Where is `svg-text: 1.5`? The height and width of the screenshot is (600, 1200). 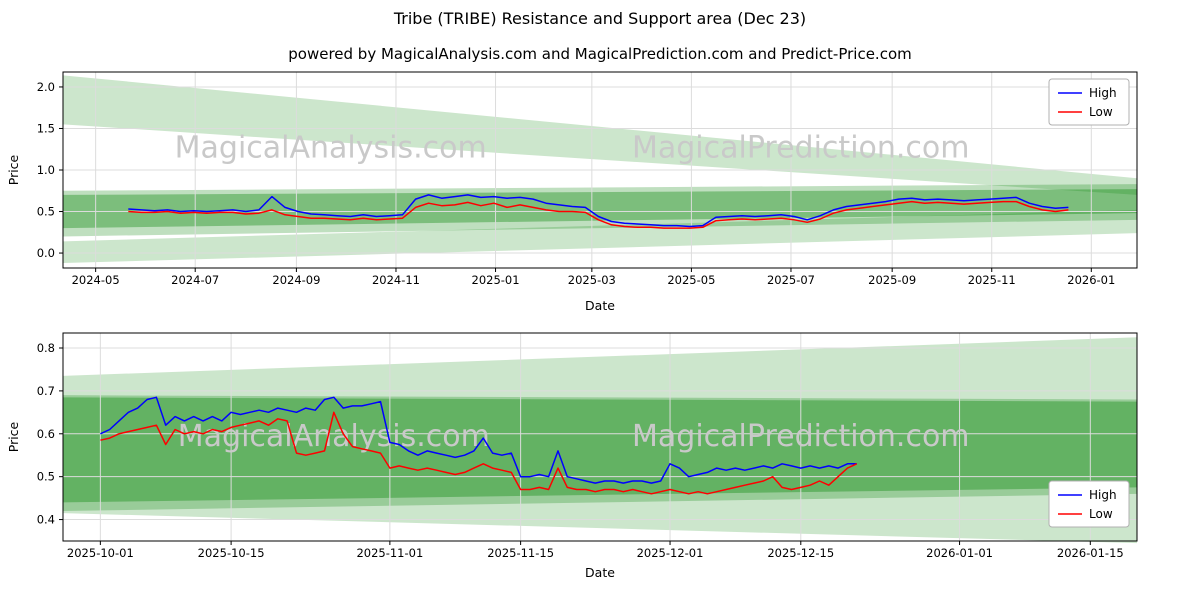
svg-text: 1.5 is located at coordinates (46, 128).